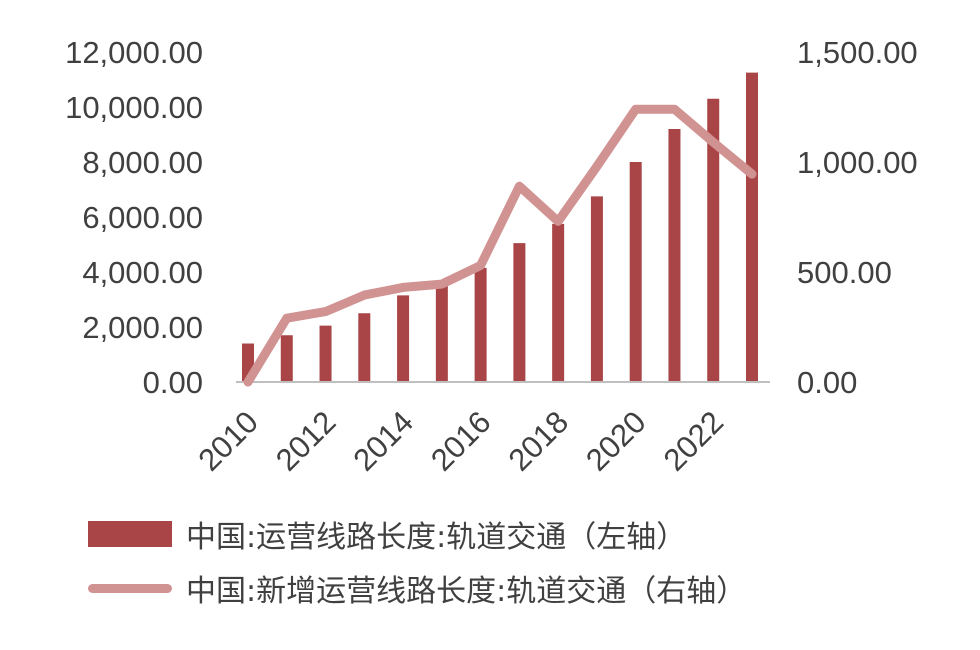 Image resolution: width=980 pixels, height=650 pixels. Describe the element at coordinates (466, 591) in the screenshot. I see `legend-label-line: 中国:新增运营线路长度:轨道交通（右轴）` at that location.